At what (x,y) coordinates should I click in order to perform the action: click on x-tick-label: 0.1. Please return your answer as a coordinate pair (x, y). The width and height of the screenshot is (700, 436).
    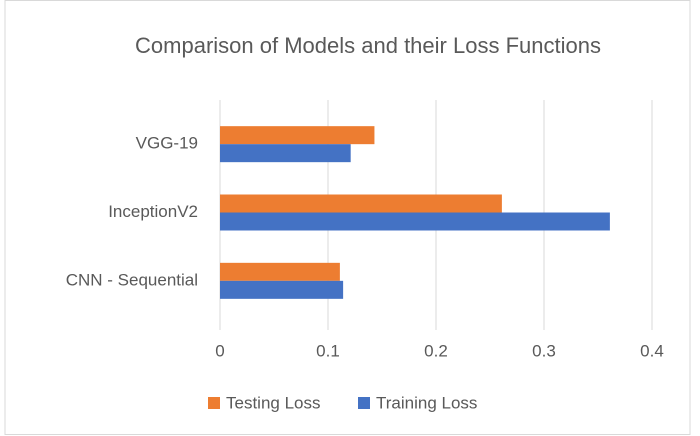
    Looking at the image, I should click on (328, 350).